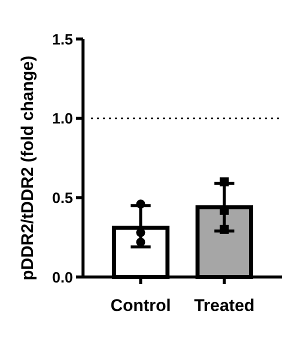 The width and height of the screenshot is (306, 337). Describe the element at coordinates (62, 277) in the screenshot. I see `y-tick-label: 0.0` at that location.